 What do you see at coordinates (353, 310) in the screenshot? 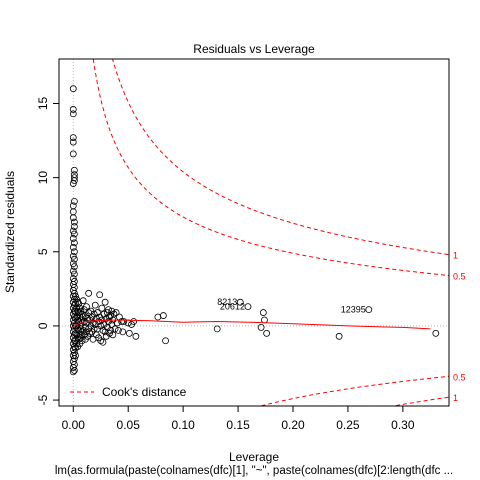
I see `point-label: 12395` at bounding box center [353, 310].